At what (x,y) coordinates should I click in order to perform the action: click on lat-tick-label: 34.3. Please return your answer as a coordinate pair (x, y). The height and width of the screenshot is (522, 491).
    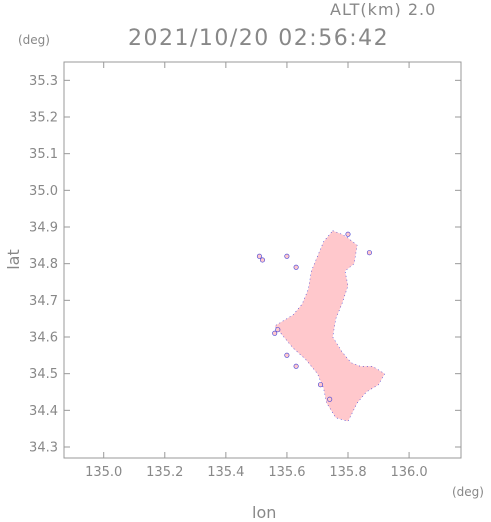
    Looking at the image, I should click on (43, 448).